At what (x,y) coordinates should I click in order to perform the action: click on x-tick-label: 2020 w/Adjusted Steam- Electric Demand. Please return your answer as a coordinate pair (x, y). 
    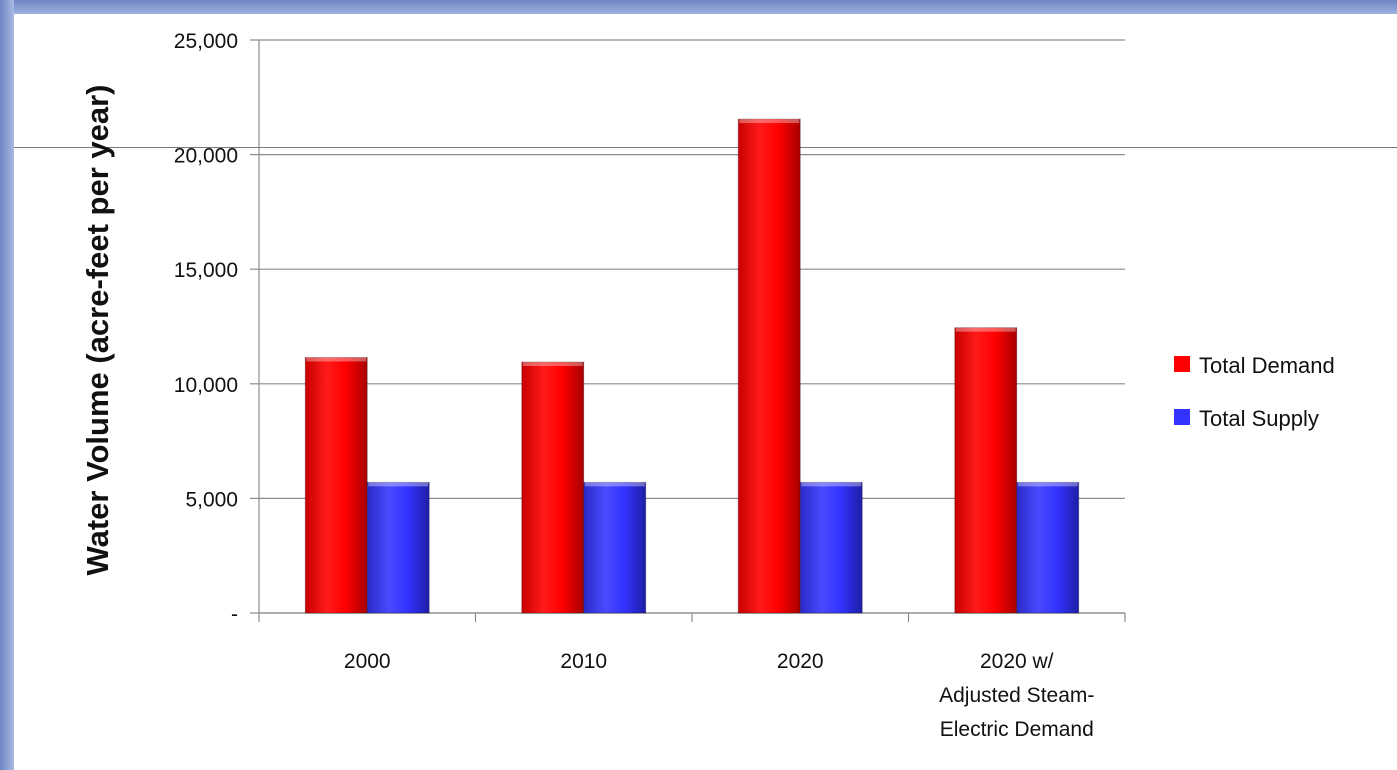
    Looking at the image, I should click on (1016, 695).